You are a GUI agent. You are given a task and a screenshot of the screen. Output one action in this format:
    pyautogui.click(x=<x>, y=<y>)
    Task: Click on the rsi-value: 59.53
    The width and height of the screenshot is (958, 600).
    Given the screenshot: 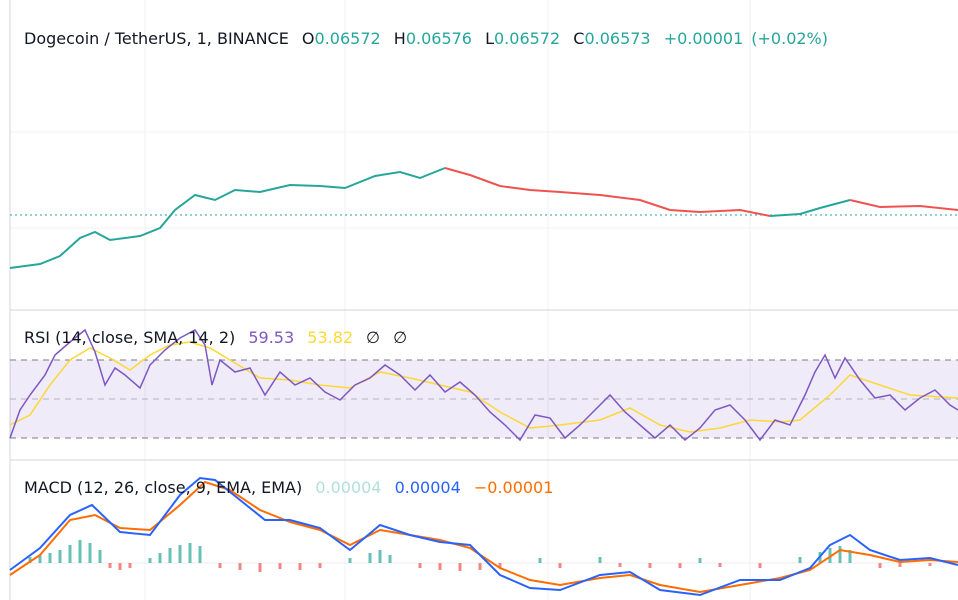 What is the action you would take?
    pyautogui.click(x=271, y=337)
    